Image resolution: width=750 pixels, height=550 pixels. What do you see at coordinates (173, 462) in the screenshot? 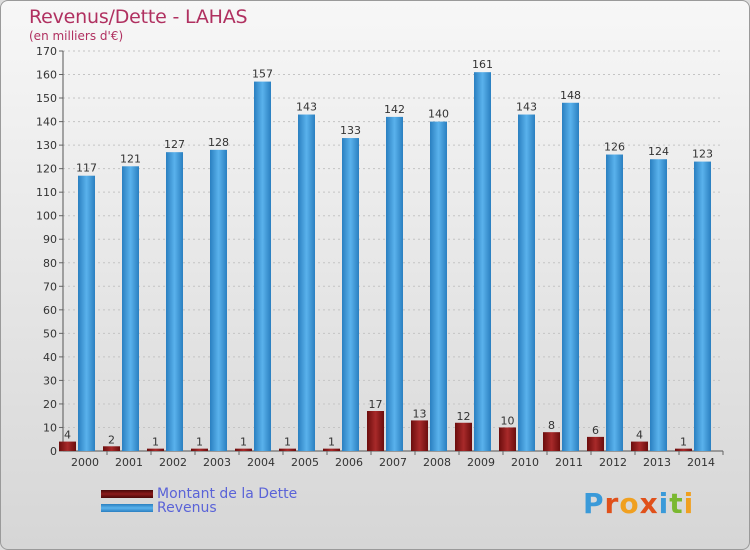
I see `x-tick-label: 2002` at bounding box center [173, 462].